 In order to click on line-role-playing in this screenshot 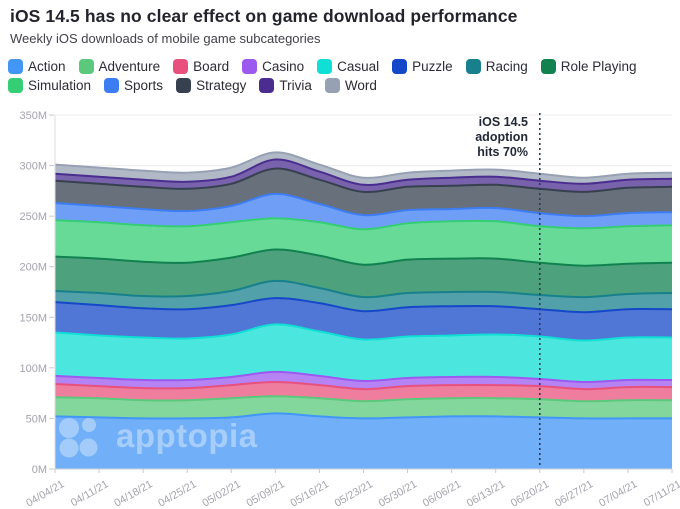, I will do `click(363, 257)`.